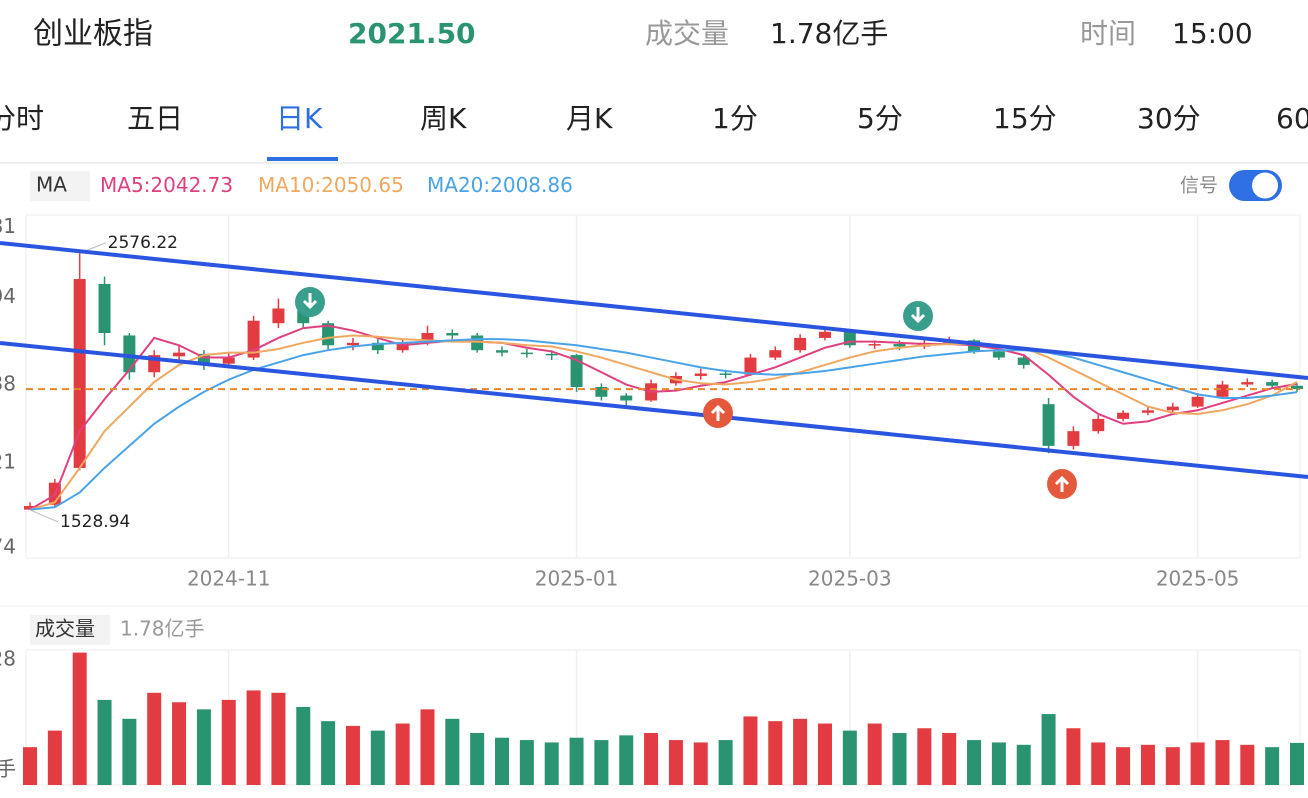  What do you see at coordinates (8, 546) in the screenshot?
I see `y-tick-label: 1374` at bounding box center [8, 546].